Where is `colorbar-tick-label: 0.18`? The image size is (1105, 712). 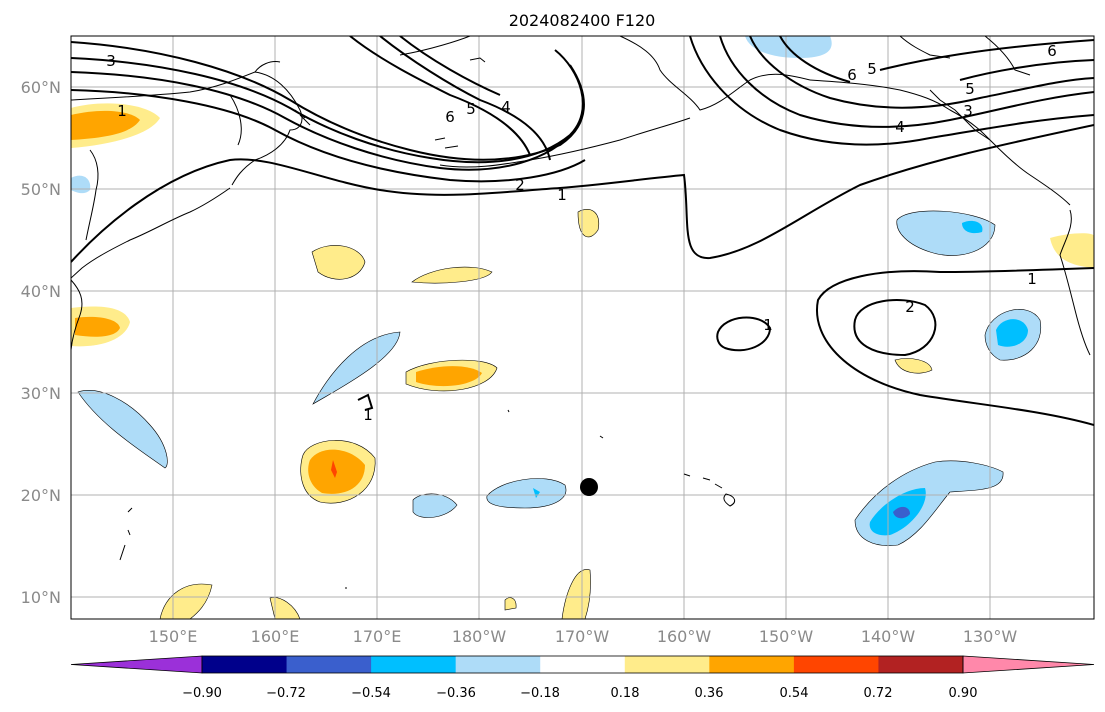 colorbar-tick-label: 0.18 is located at coordinates (625, 693).